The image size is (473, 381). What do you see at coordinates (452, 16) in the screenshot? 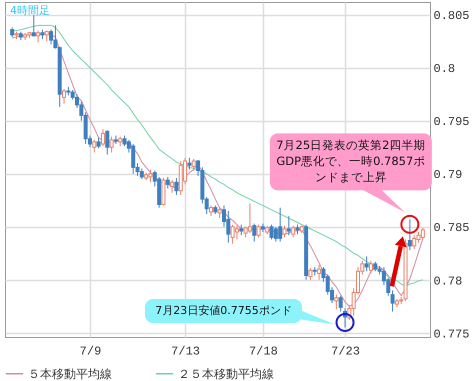
I see `y-tick-label: 0.805` at bounding box center [452, 16].